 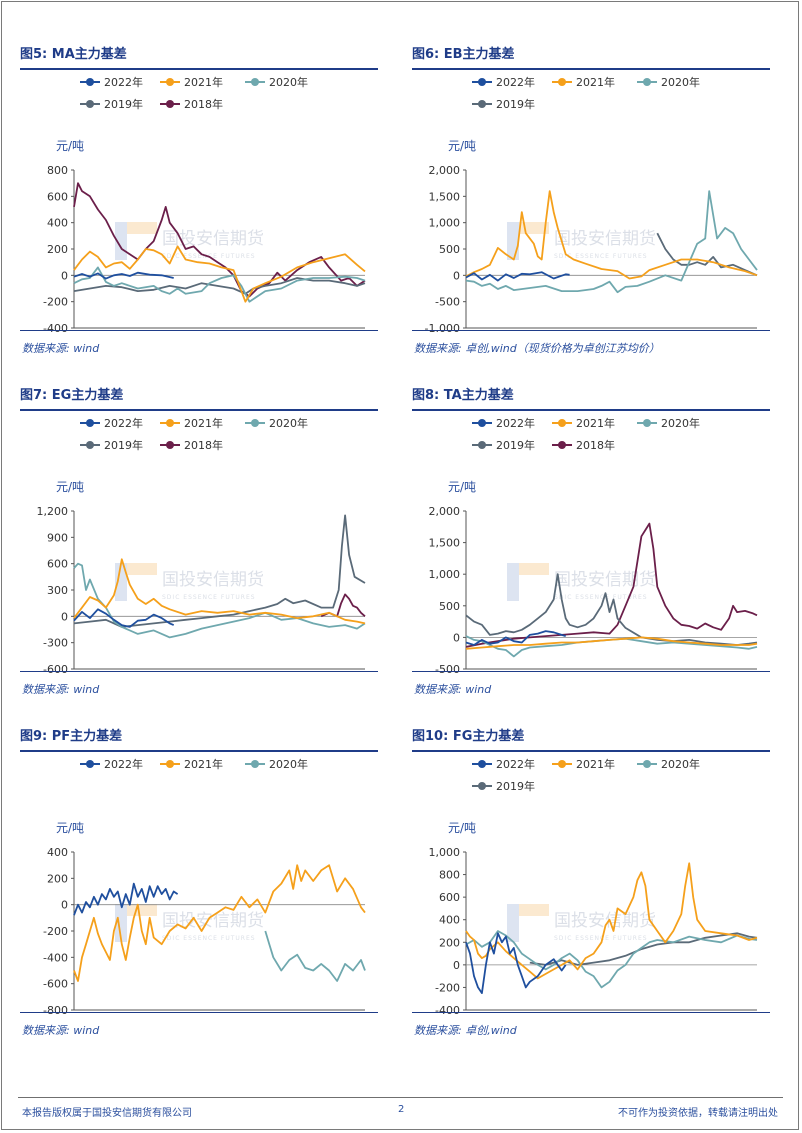 I want to click on y-tick-label: 500, so click(x=449, y=249).